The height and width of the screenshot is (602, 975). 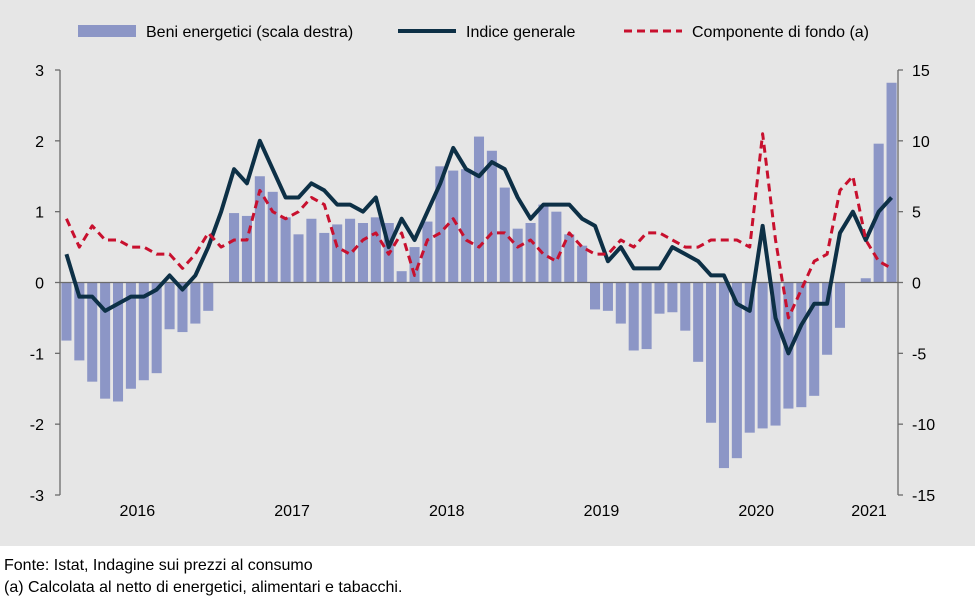 What do you see at coordinates (921, 142) in the screenshot?
I see `right-tick-label: 10` at bounding box center [921, 142].